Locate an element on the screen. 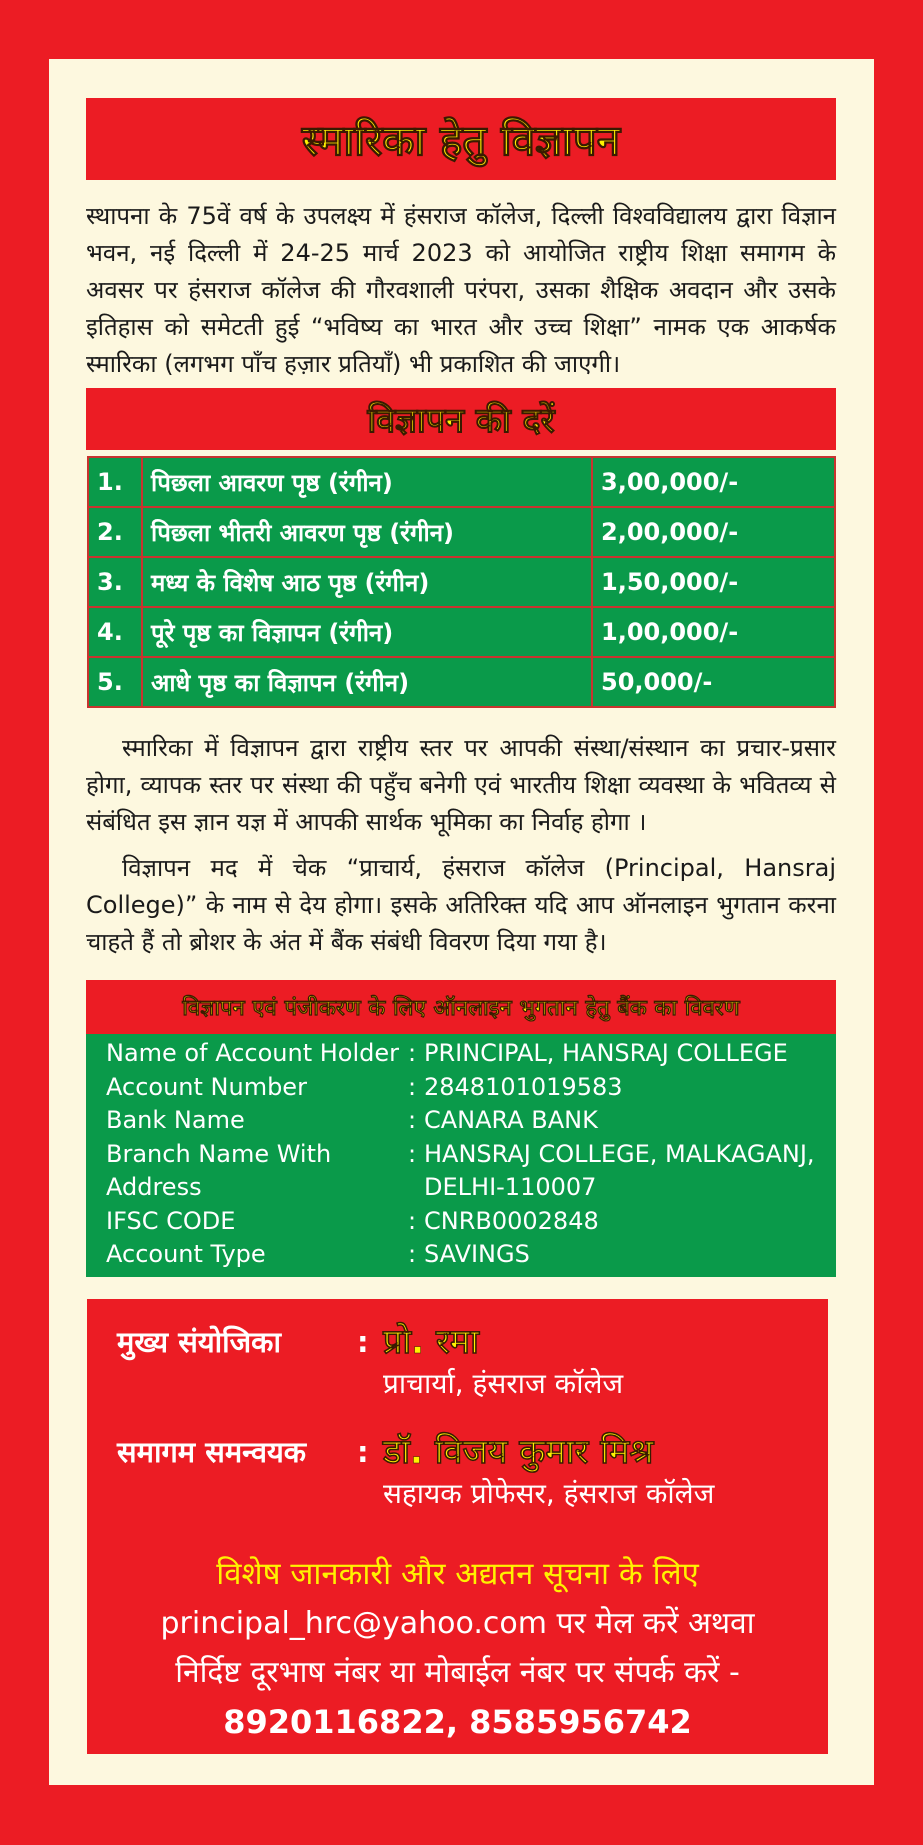 The image size is (923, 1845). ad-type: आधे पृष्ठ का विज्ञापन (रंगीन) is located at coordinates (367, 682).